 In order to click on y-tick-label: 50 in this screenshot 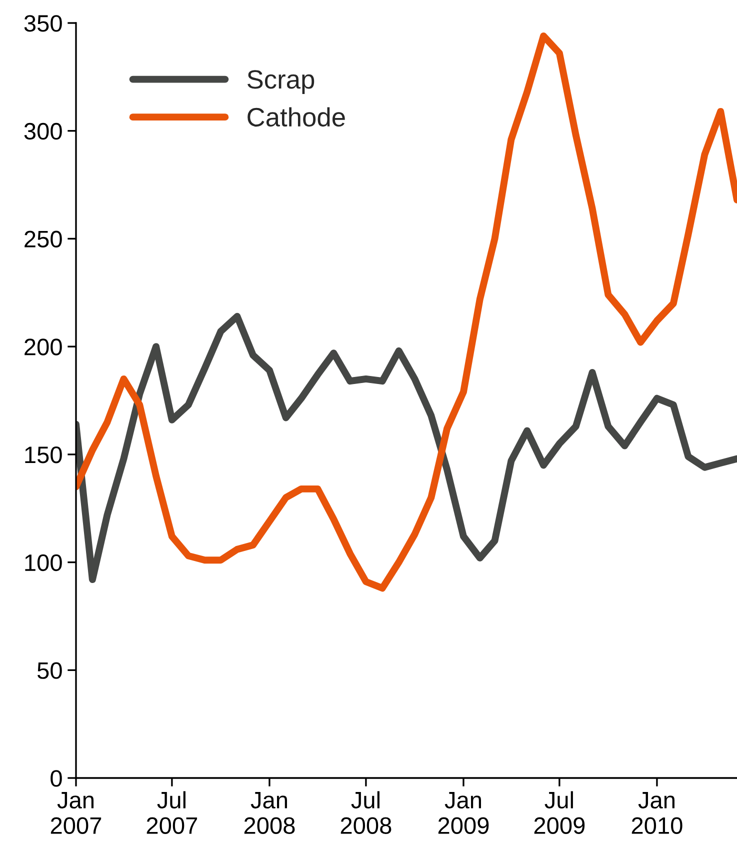, I will do `click(49, 670)`.